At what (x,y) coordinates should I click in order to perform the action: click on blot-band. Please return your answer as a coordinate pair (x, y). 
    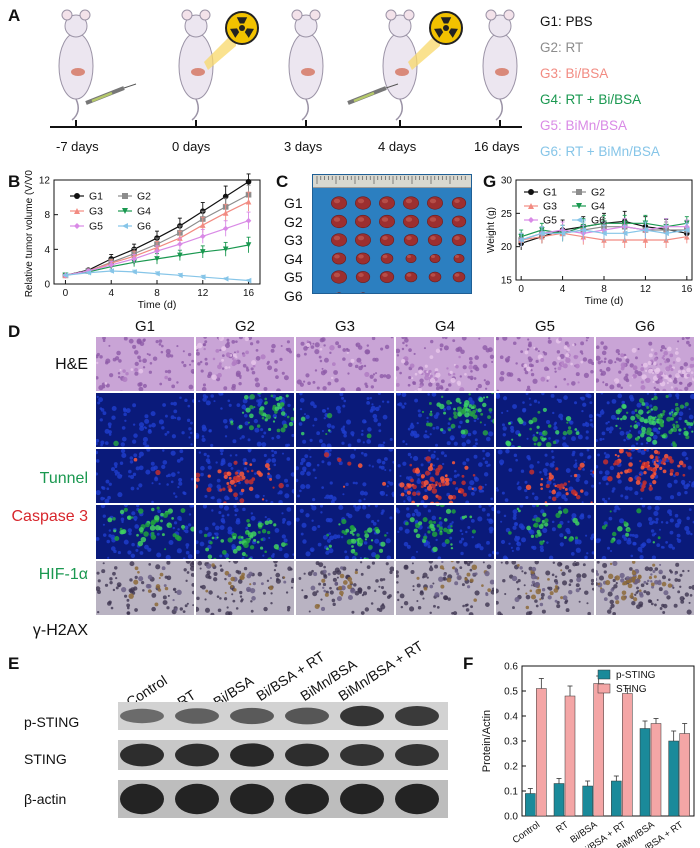
    Looking at the image, I should click on (197, 799).